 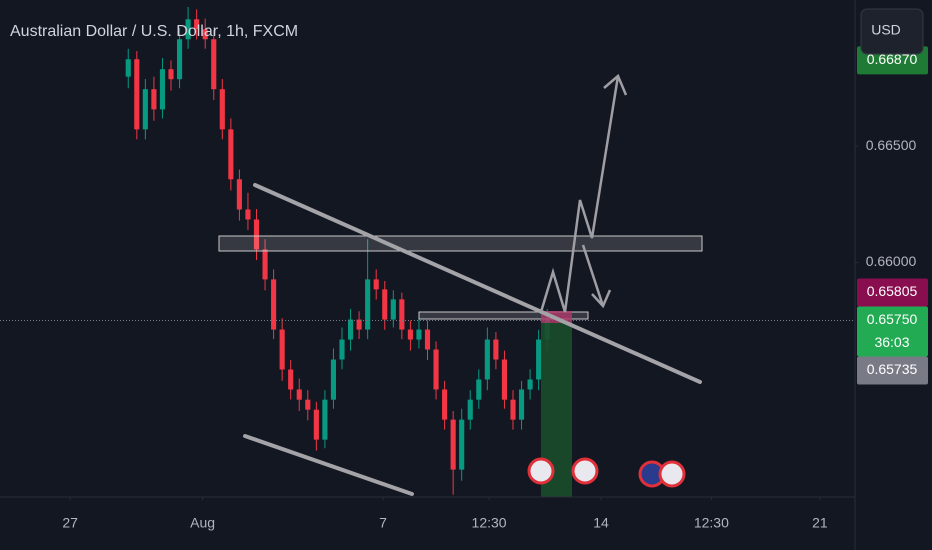 What do you see at coordinates (892, 319) in the screenshot?
I see `price-label: 0.65750` at bounding box center [892, 319].